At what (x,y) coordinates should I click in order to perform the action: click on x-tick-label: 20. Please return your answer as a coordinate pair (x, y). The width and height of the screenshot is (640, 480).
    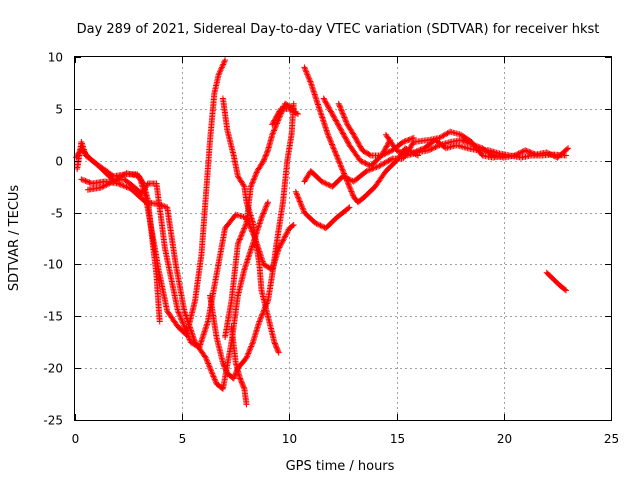
    Looking at the image, I should click on (504, 439).